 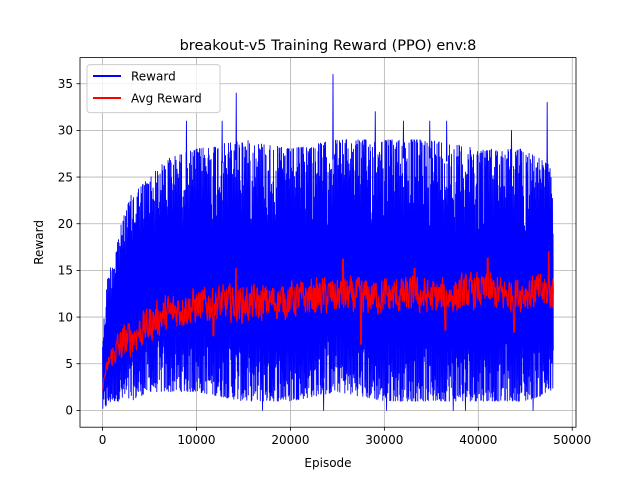 I want to click on x-axis-label: Episode, so click(x=327, y=463).